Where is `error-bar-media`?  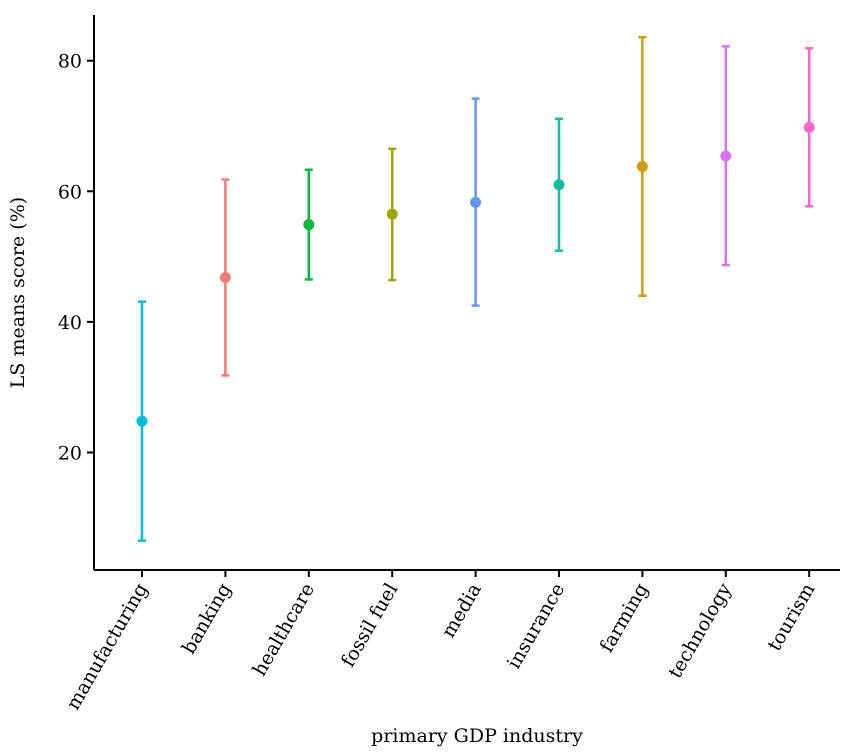 error-bar-media is located at coordinates (476, 202).